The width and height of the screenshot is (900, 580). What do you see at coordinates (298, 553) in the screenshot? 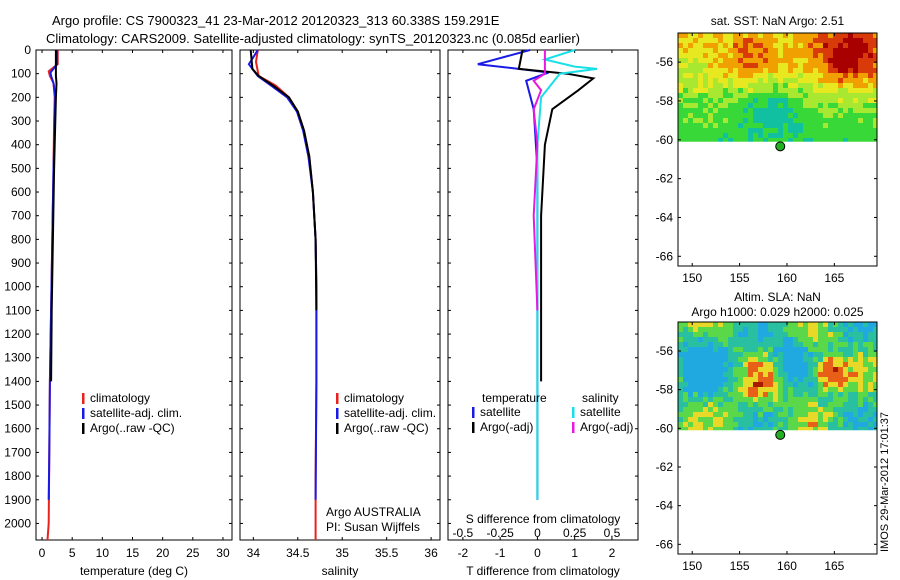
I see `x-tick-label: 34.5` at bounding box center [298, 553].